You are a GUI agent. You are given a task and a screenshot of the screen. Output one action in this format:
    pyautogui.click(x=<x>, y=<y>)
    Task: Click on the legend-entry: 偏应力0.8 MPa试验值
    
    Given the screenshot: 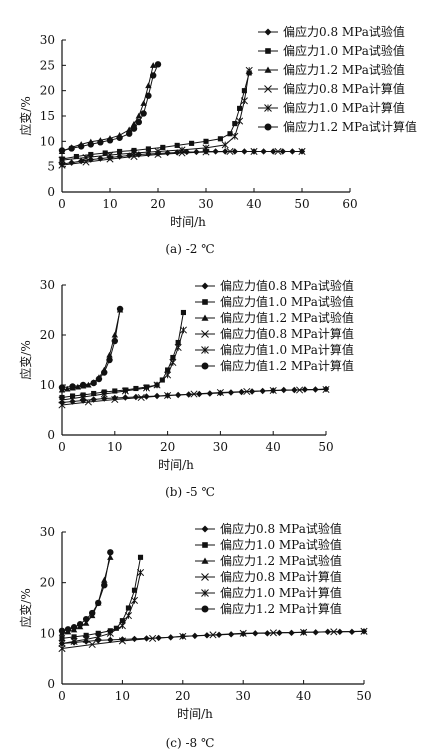 What is the action you would take?
    pyautogui.click(x=281, y=528)
    